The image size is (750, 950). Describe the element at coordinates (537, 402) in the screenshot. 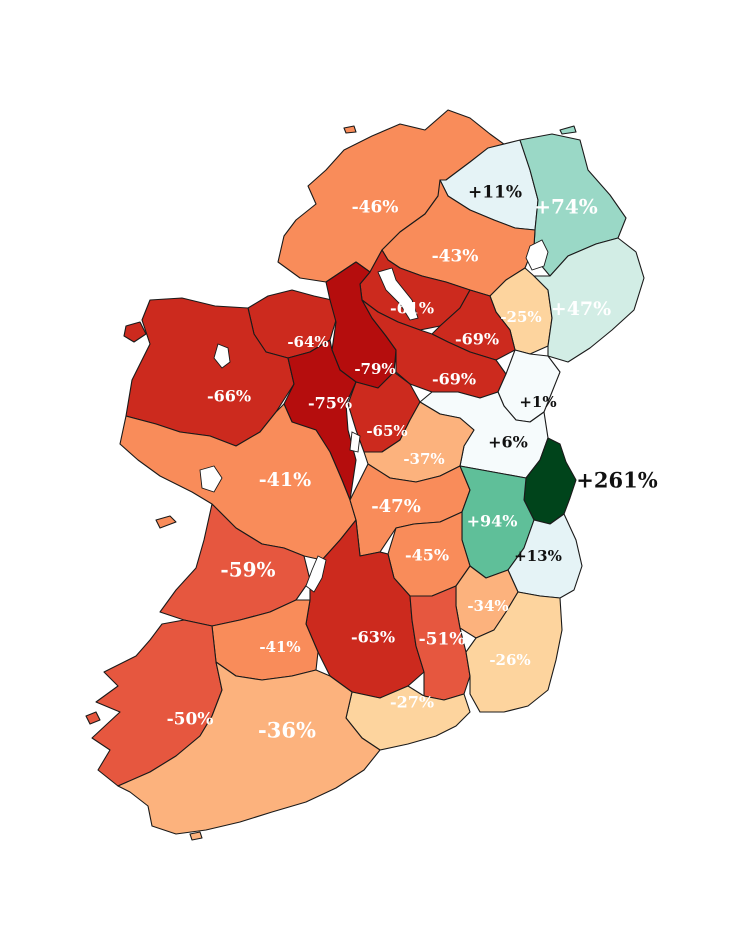

I see `label-louth: +1%` at that location.